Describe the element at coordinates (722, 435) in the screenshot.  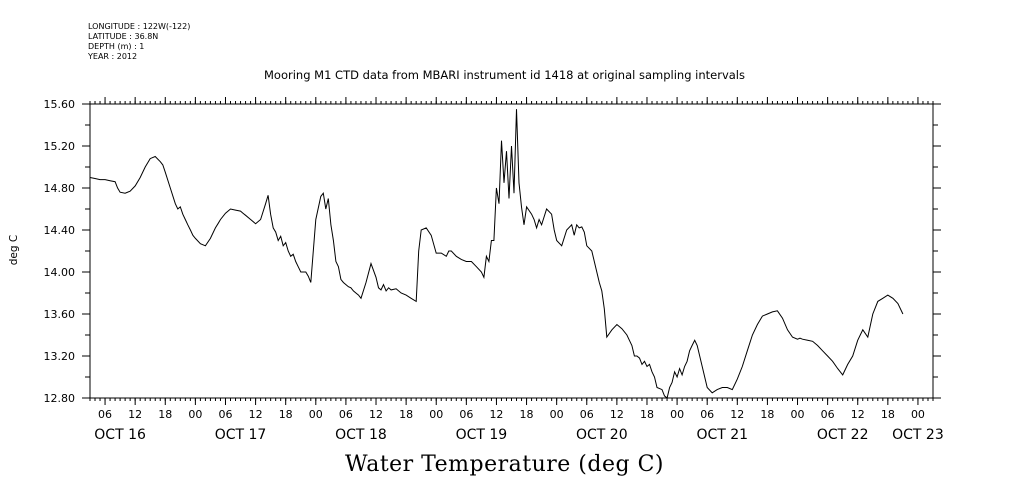
I see `x-day-label: OCT 21` at that location.